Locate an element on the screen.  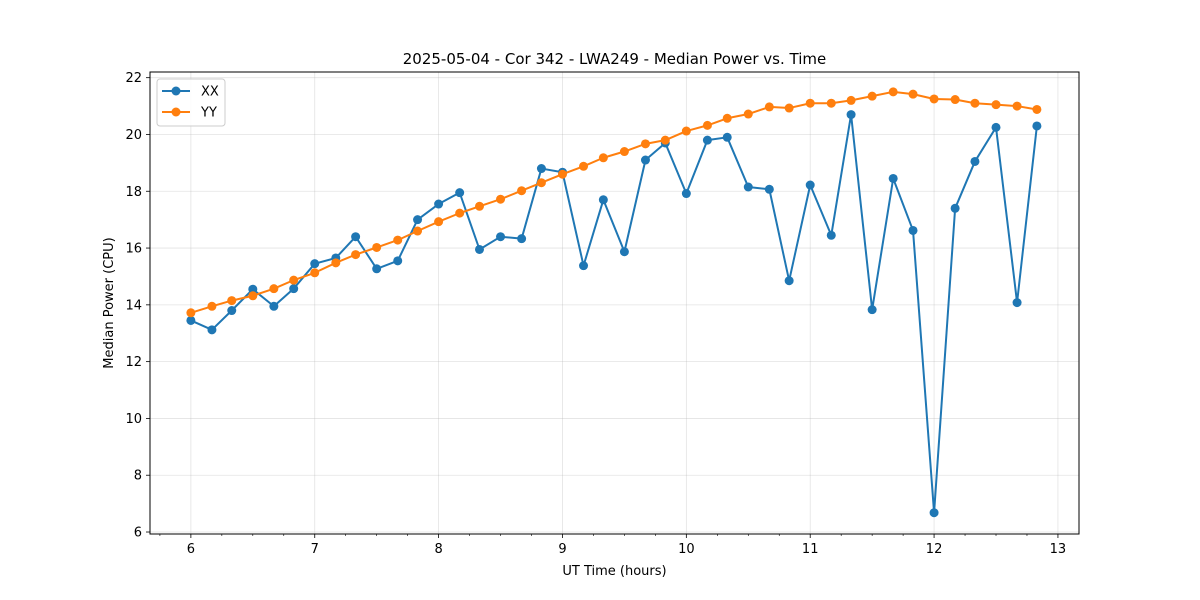
y-tick-label: 6 is located at coordinates (138, 533).